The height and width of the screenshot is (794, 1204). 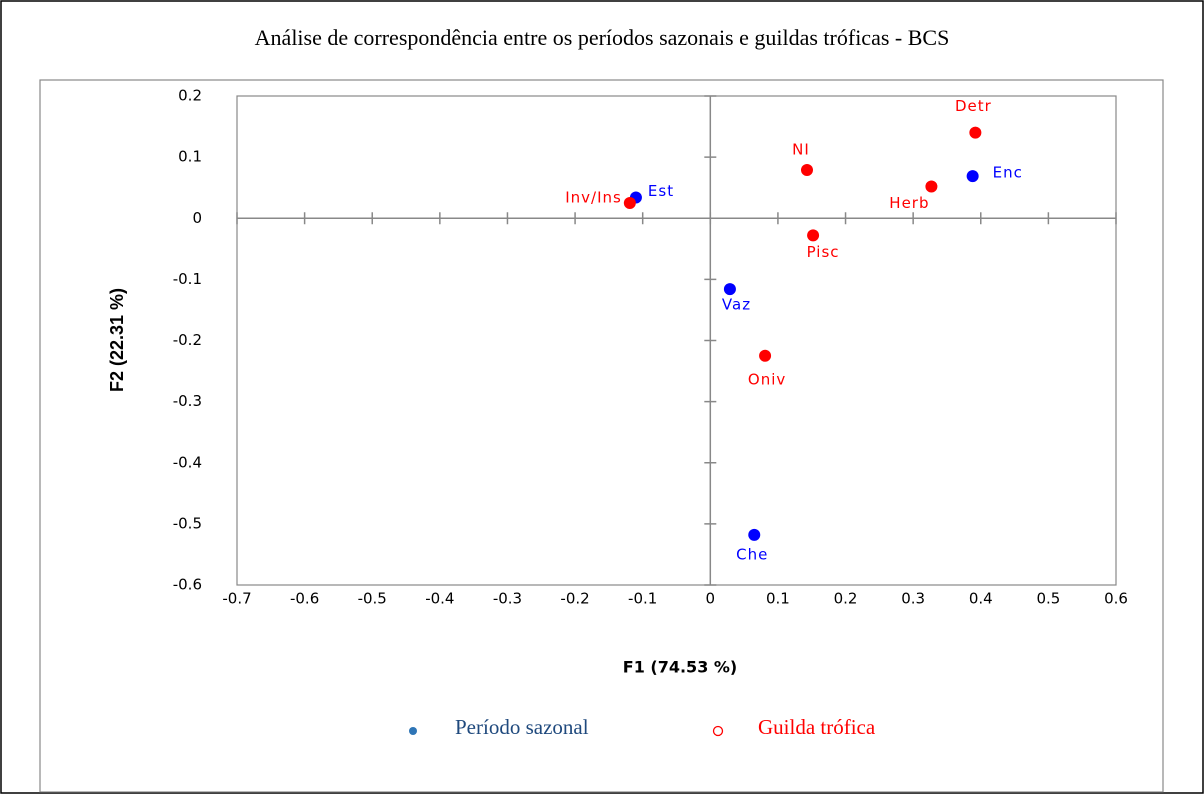 What do you see at coordinates (913, 599) in the screenshot?
I see `x-tick-label: 0.3` at bounding box center [913, 599].